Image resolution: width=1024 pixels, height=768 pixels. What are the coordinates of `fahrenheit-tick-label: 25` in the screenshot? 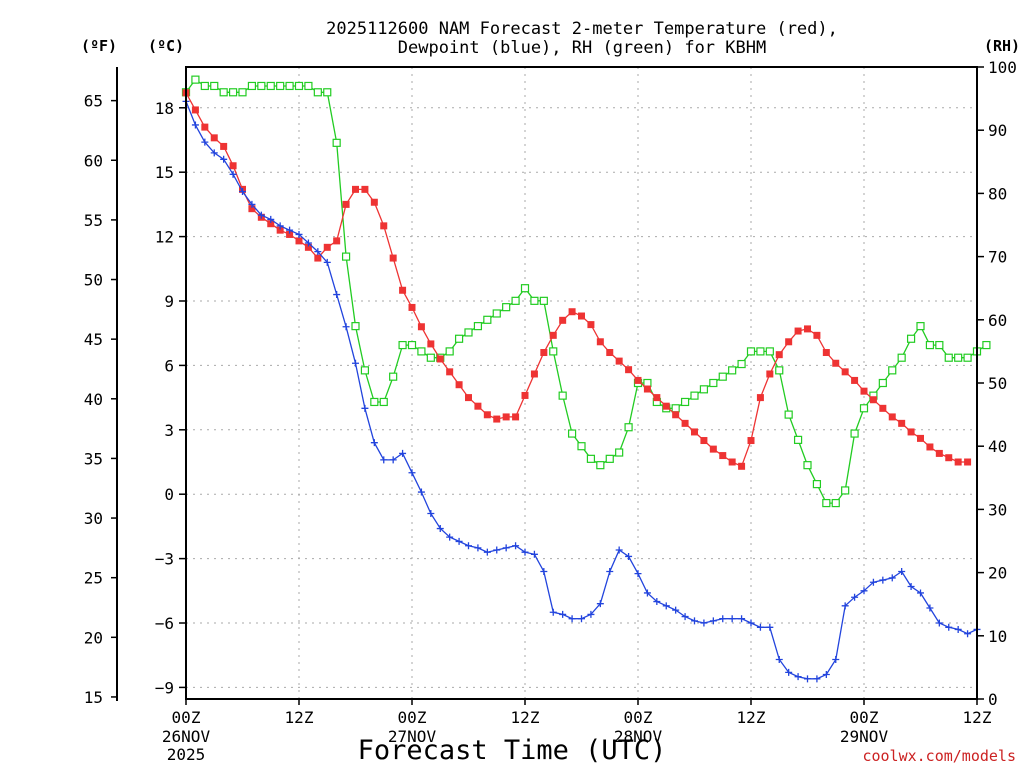 It's located at (93, 578).